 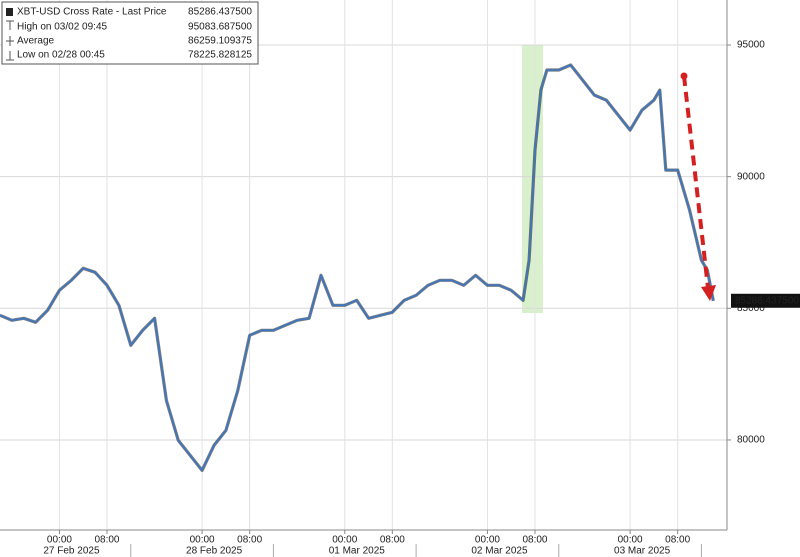 I want to click on y-tick-label: 90000, so click(x=751, y=176).